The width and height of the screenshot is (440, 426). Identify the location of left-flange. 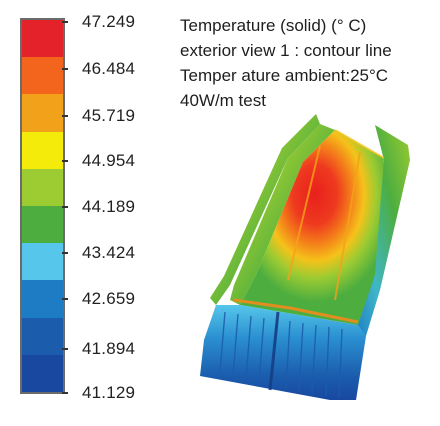
(265, 209).